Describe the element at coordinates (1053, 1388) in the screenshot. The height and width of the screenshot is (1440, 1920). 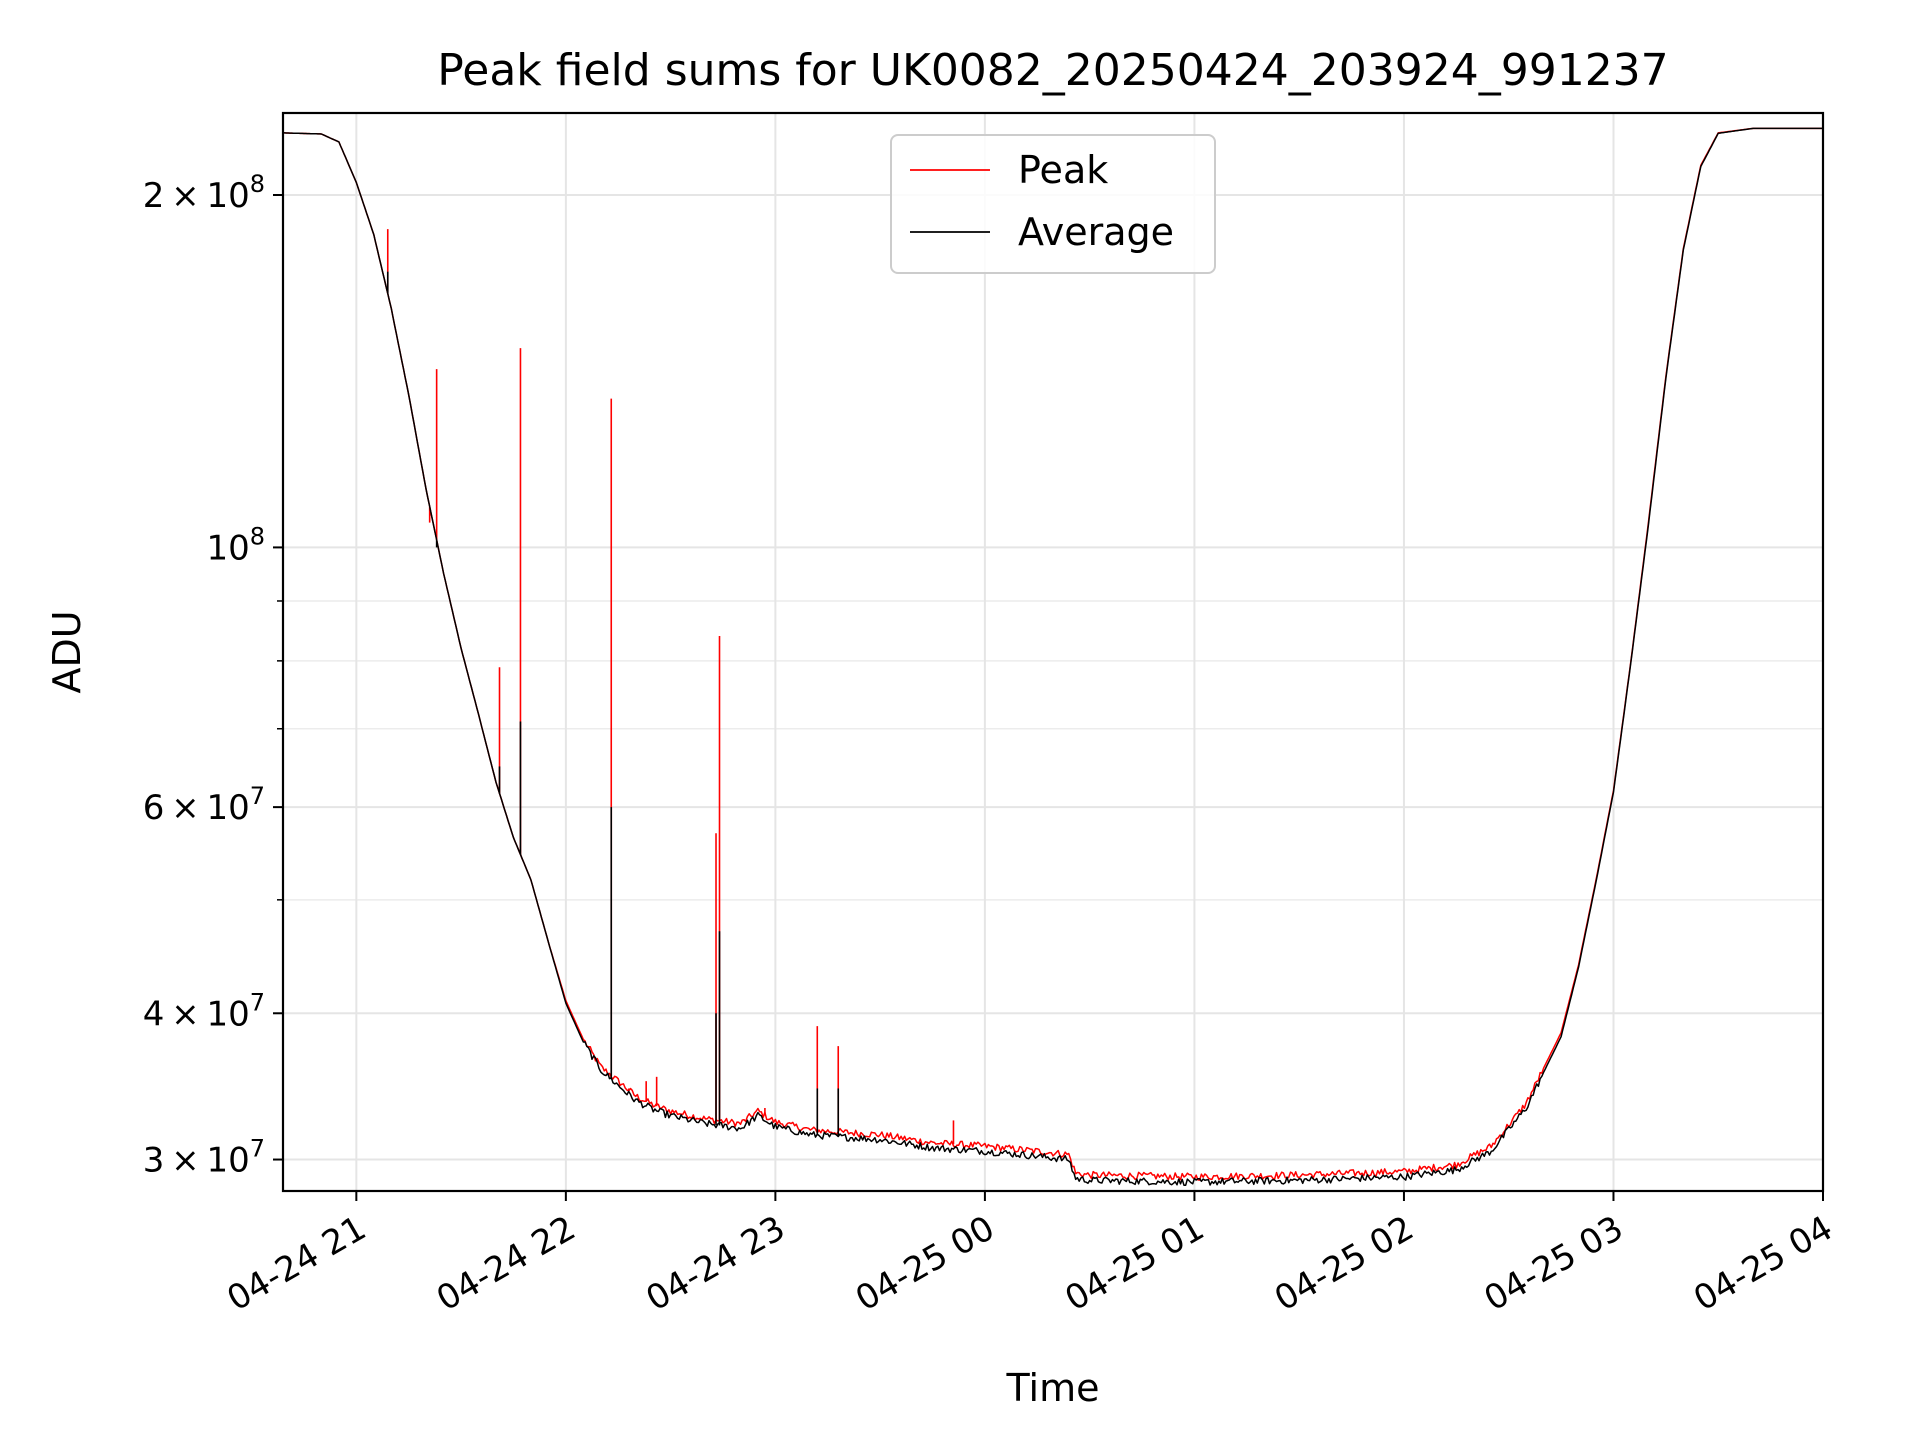
I see `x-axis-label: Time` at that location.